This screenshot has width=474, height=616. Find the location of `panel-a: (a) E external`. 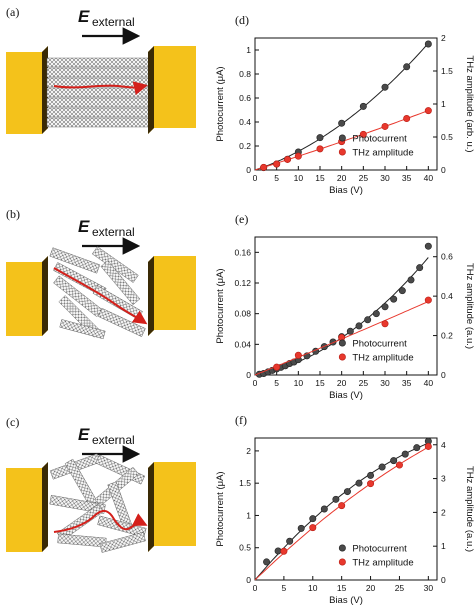

panel-a: (a) E external is located at coordinates (101, 69).